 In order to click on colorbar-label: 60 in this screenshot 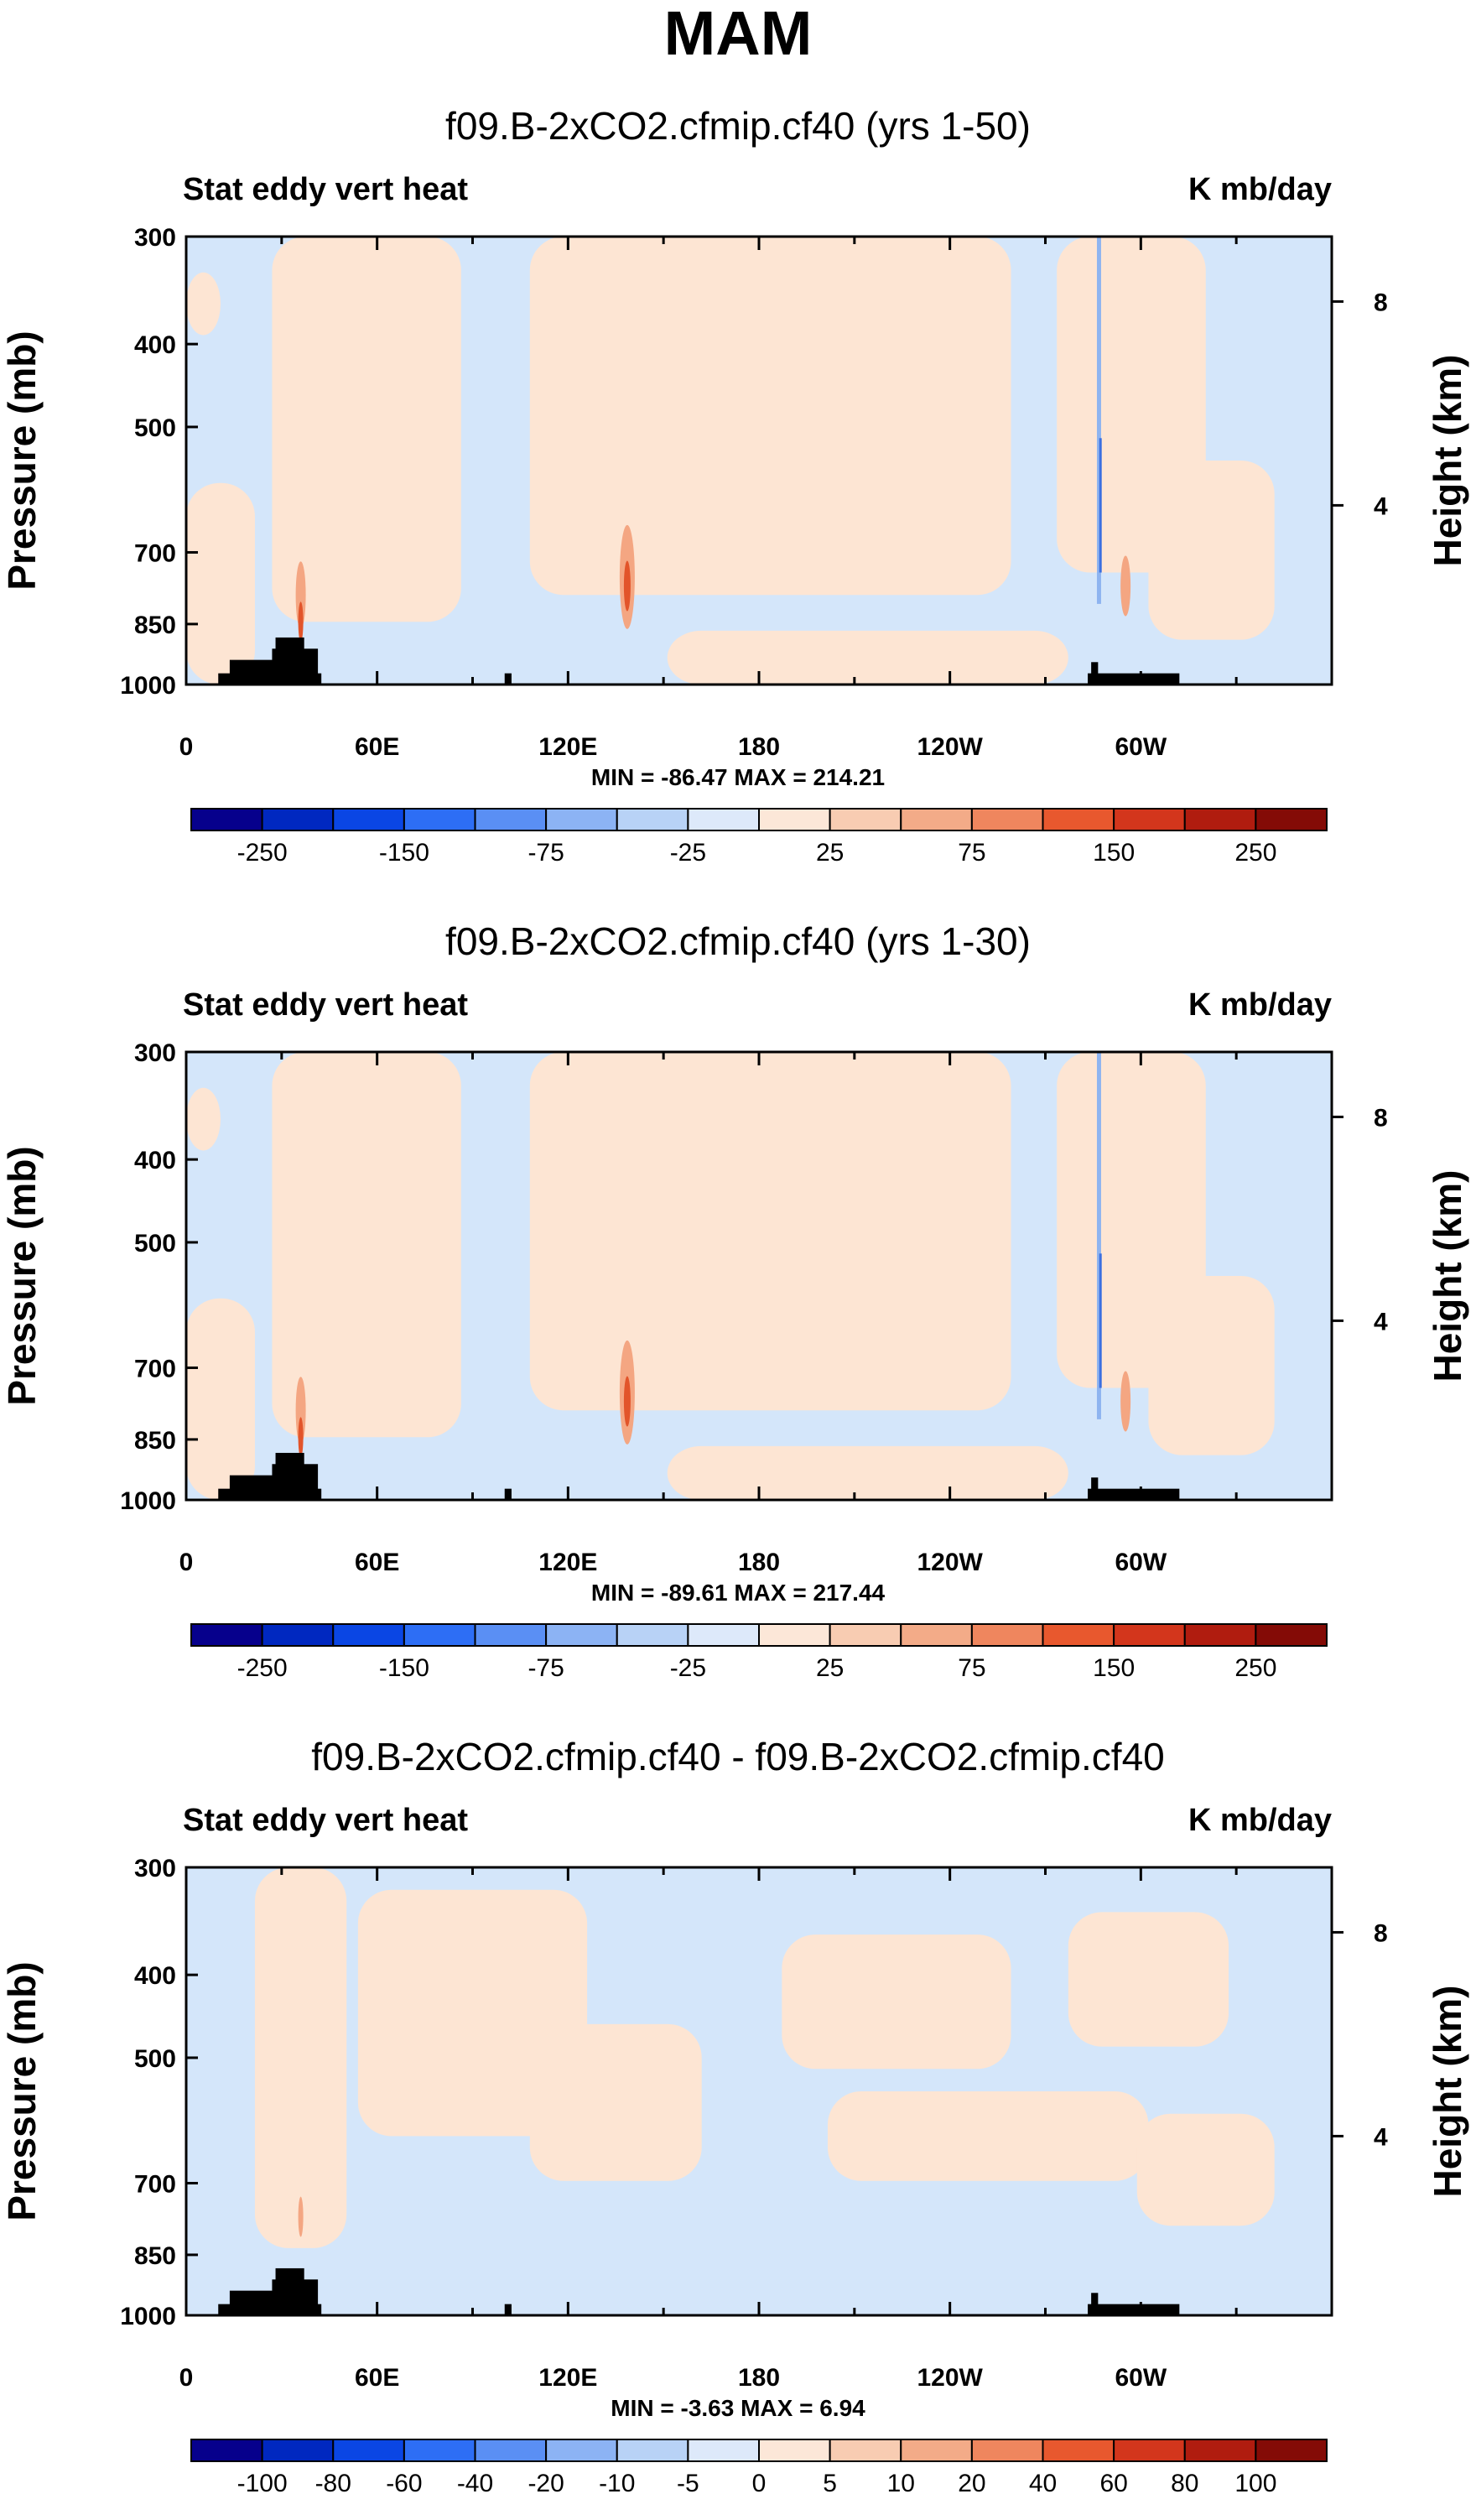, I will do `click(1113, 2484)`.